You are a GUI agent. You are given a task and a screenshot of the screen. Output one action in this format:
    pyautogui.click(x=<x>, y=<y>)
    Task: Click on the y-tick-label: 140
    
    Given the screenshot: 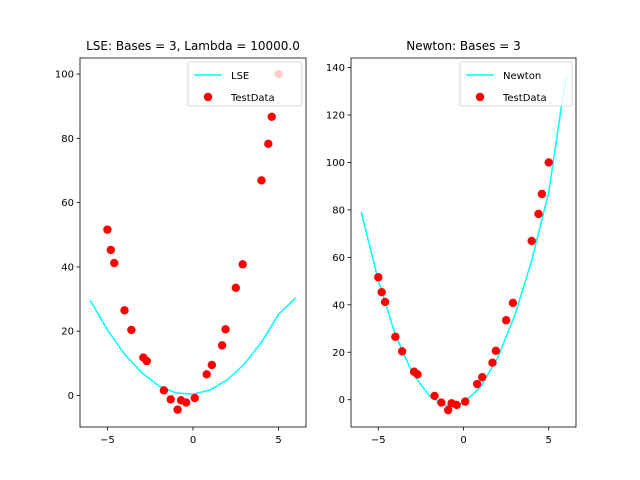 What is the action you would take?
    pyautogui.click(x=335, y=68)
    